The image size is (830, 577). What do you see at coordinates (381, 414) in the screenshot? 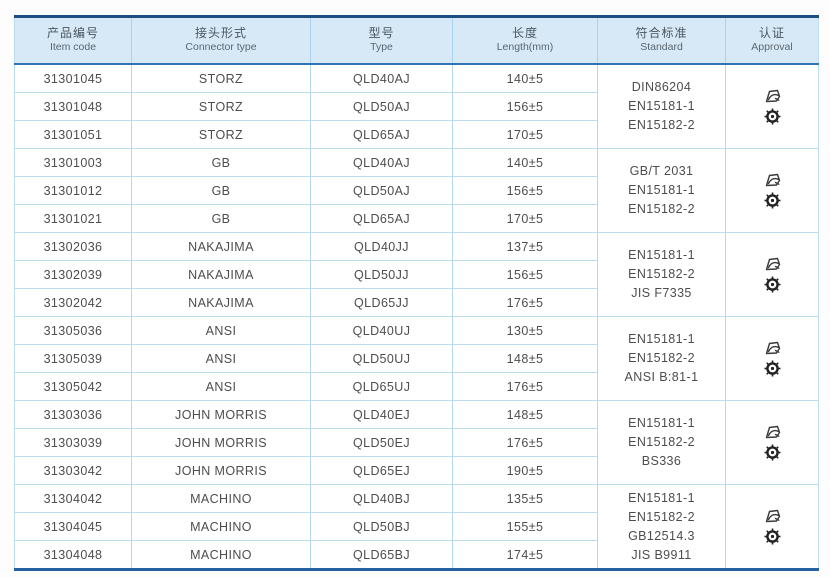
I see `type-cell: QLD40EJ` at bounding box center [381, 414].